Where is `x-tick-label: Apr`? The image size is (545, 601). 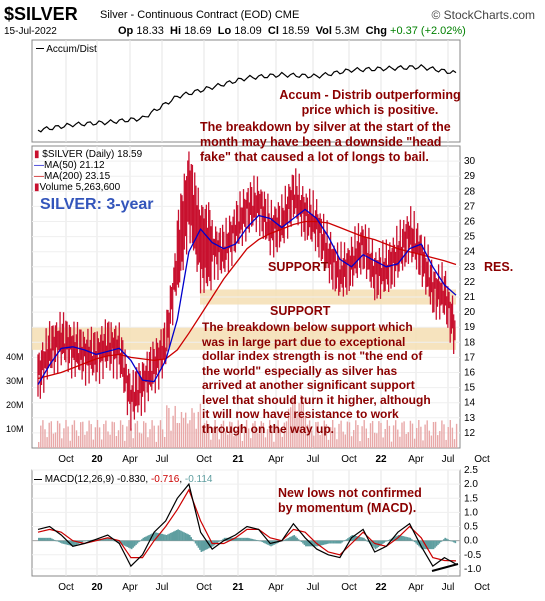 x-tick-label: Apr is located at coordinates (416, 587).